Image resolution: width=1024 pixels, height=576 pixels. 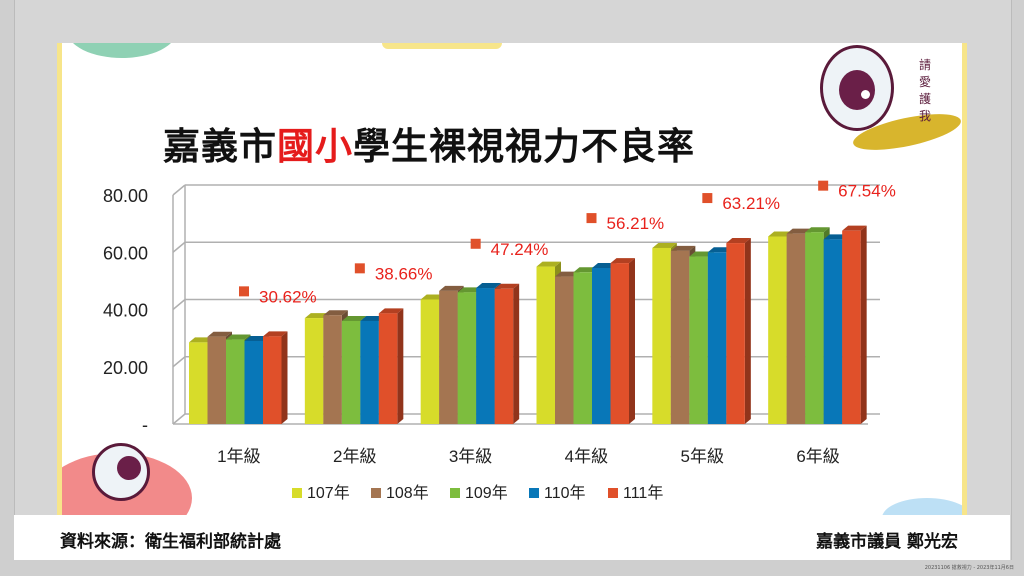 I want to click on page-title: 嘉義市國小學生裸視視力不良率, so click(x=429, y=146).